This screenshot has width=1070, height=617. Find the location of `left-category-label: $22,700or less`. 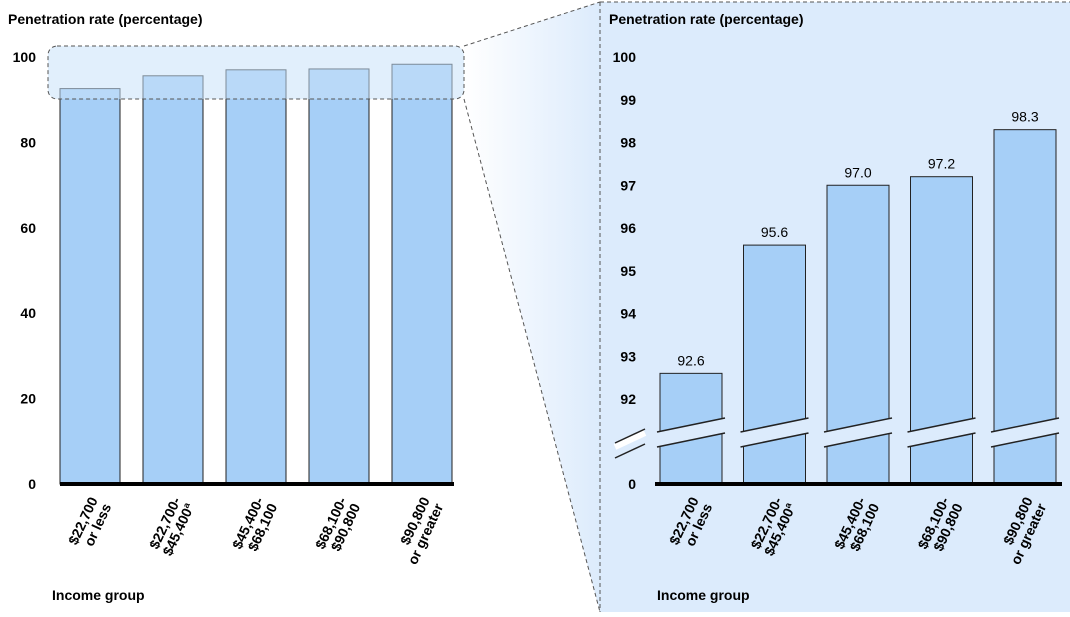

left-category-label: $22,700or less is located at coordinates (90, 523).